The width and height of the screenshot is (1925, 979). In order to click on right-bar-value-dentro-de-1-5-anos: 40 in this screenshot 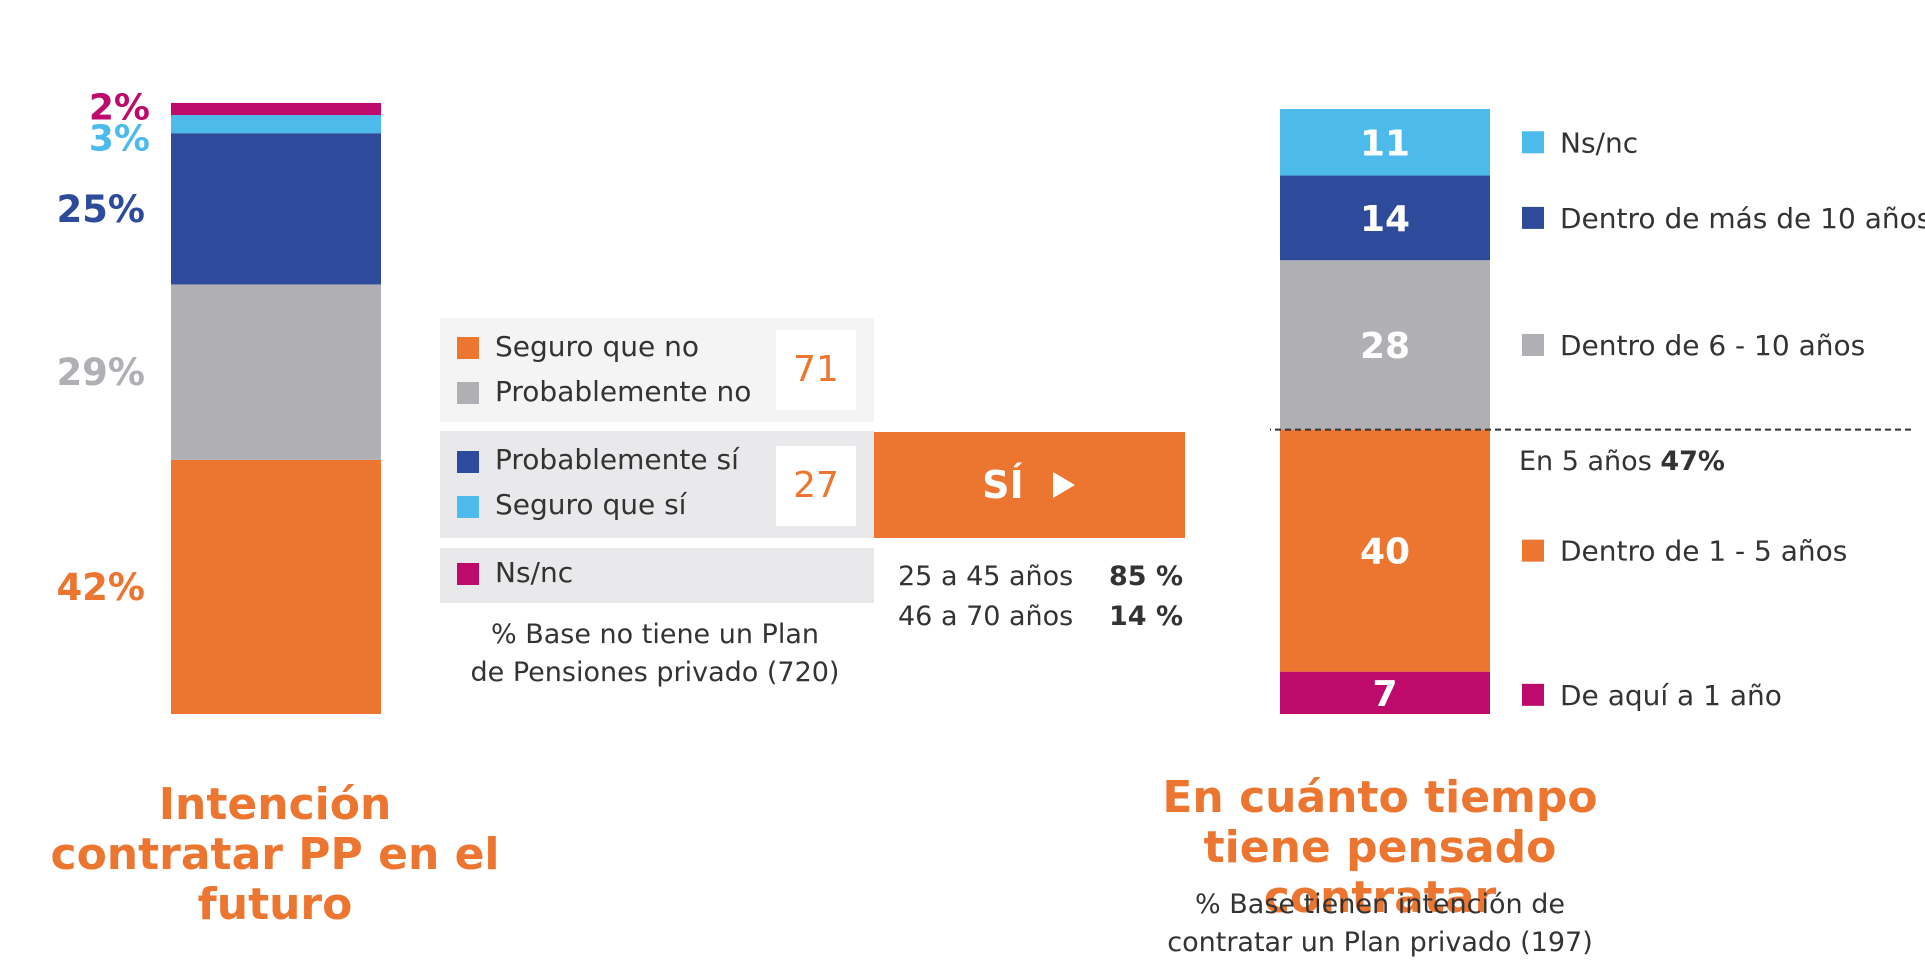, I will do `click(1385, 552)`.